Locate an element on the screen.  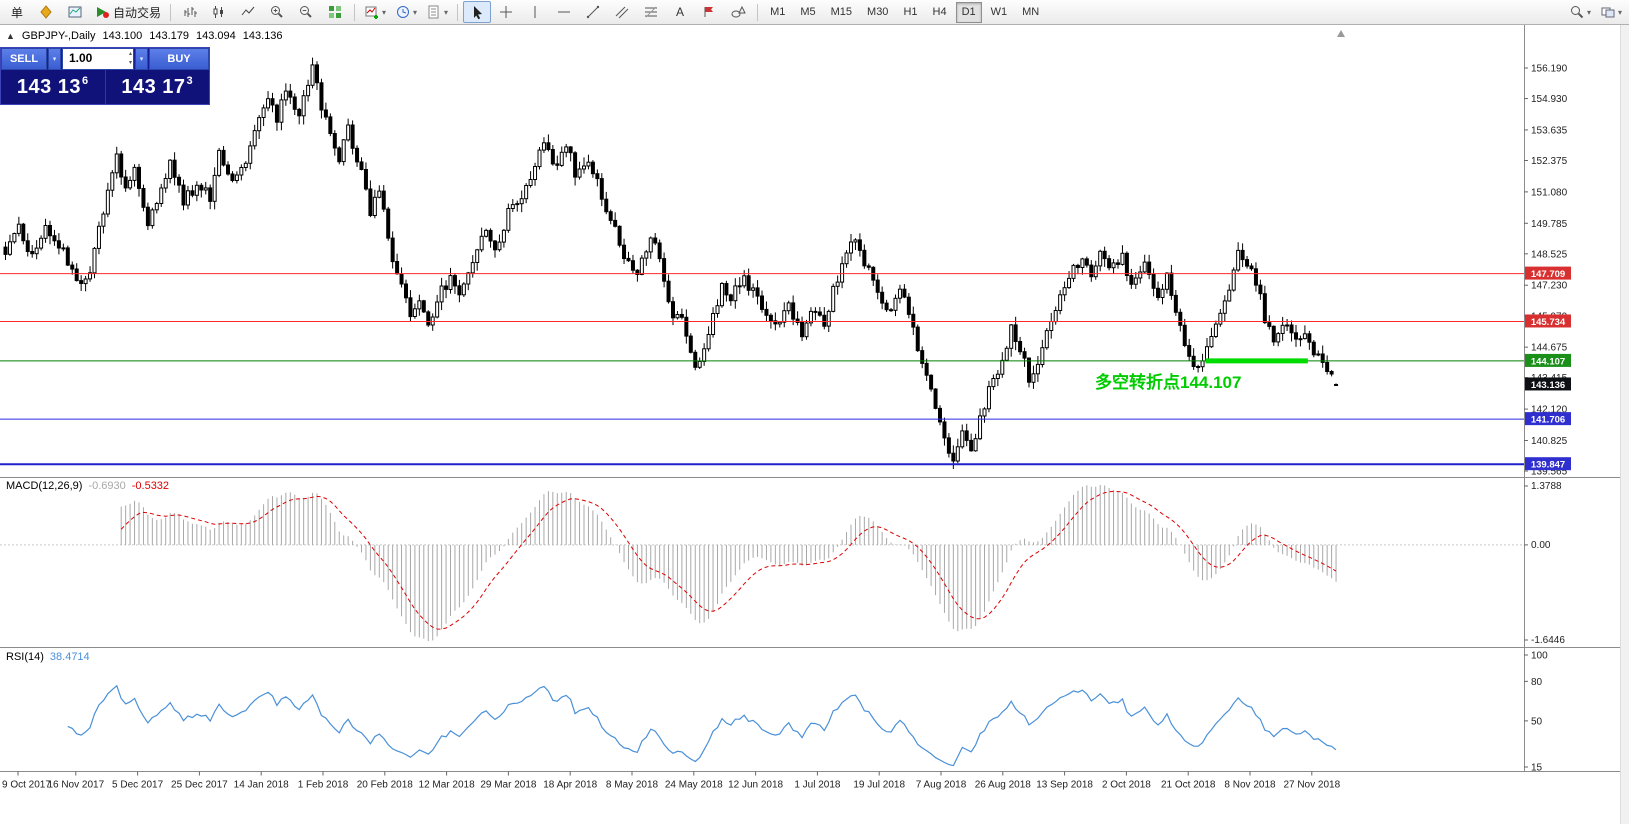
svg-text: 154.930 is located at coordinates (1549, 99).